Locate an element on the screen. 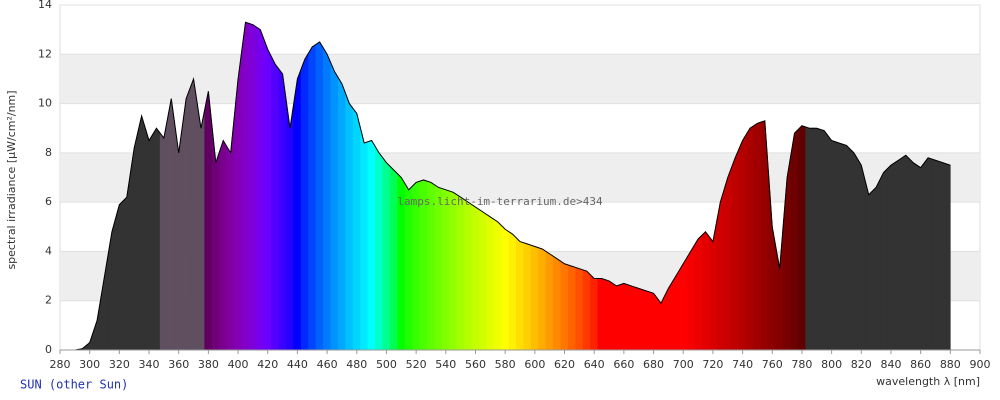 Image resolution: width=1000 pixels, height=400 pixels. x-tick-label: 480 is located at coordinates (356, 364).